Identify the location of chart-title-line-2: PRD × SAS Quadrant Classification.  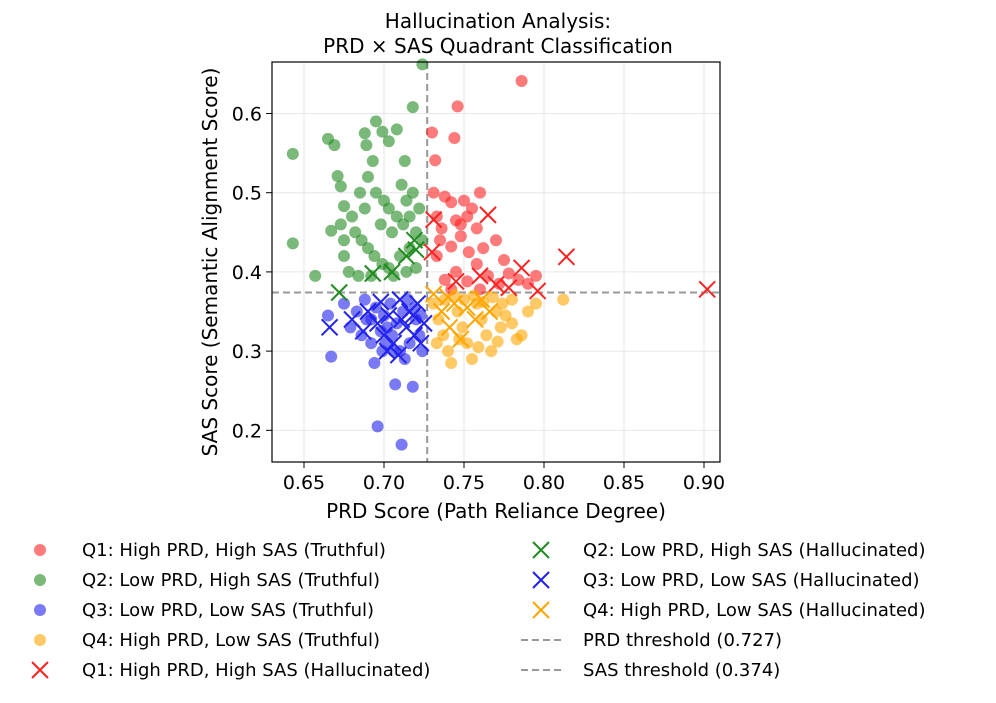
(498, 46).